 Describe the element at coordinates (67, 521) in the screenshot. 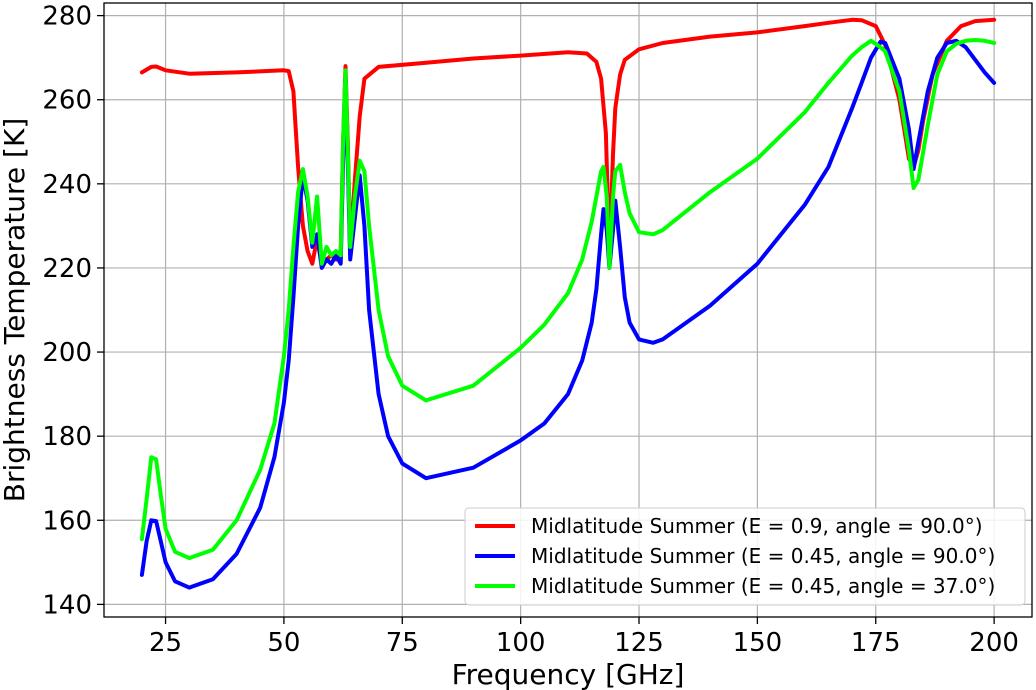

I see `y-tick-label: 160` at that location.